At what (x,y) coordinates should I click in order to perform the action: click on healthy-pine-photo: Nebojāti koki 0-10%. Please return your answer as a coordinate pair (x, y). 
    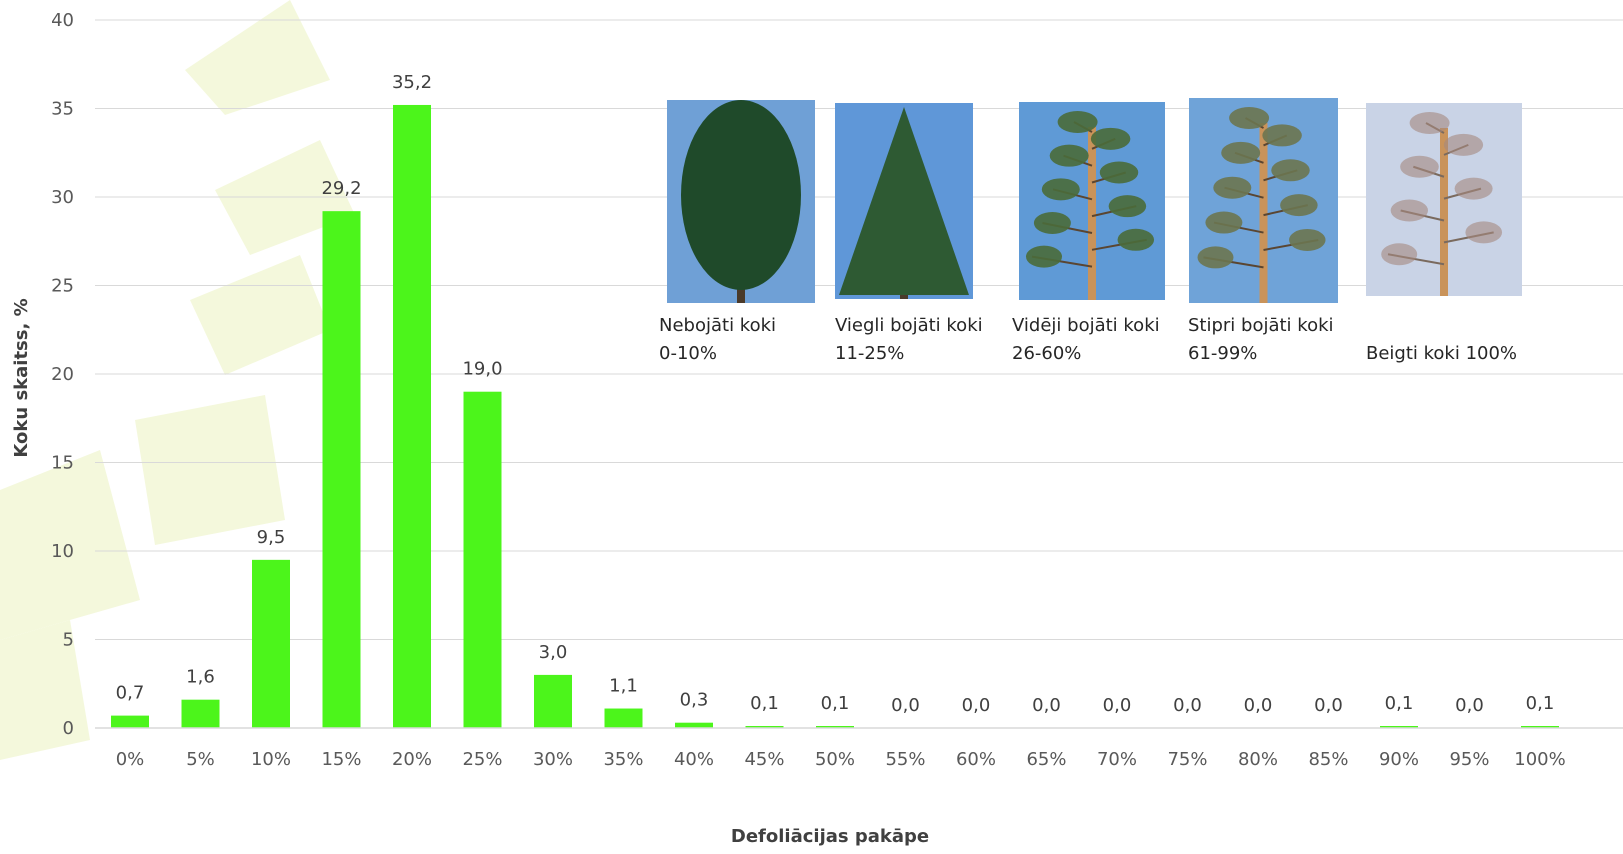
    Looking at the image, I should click on (737, 232).